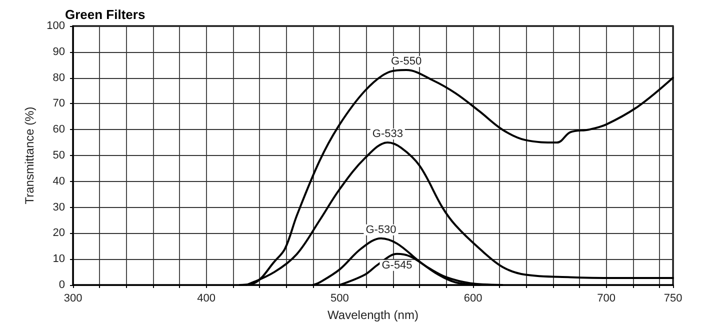  Describe the element at coordinates (29, 155) in the screenshot. I see `y-axis-title: Transmittance (%)` at that location.